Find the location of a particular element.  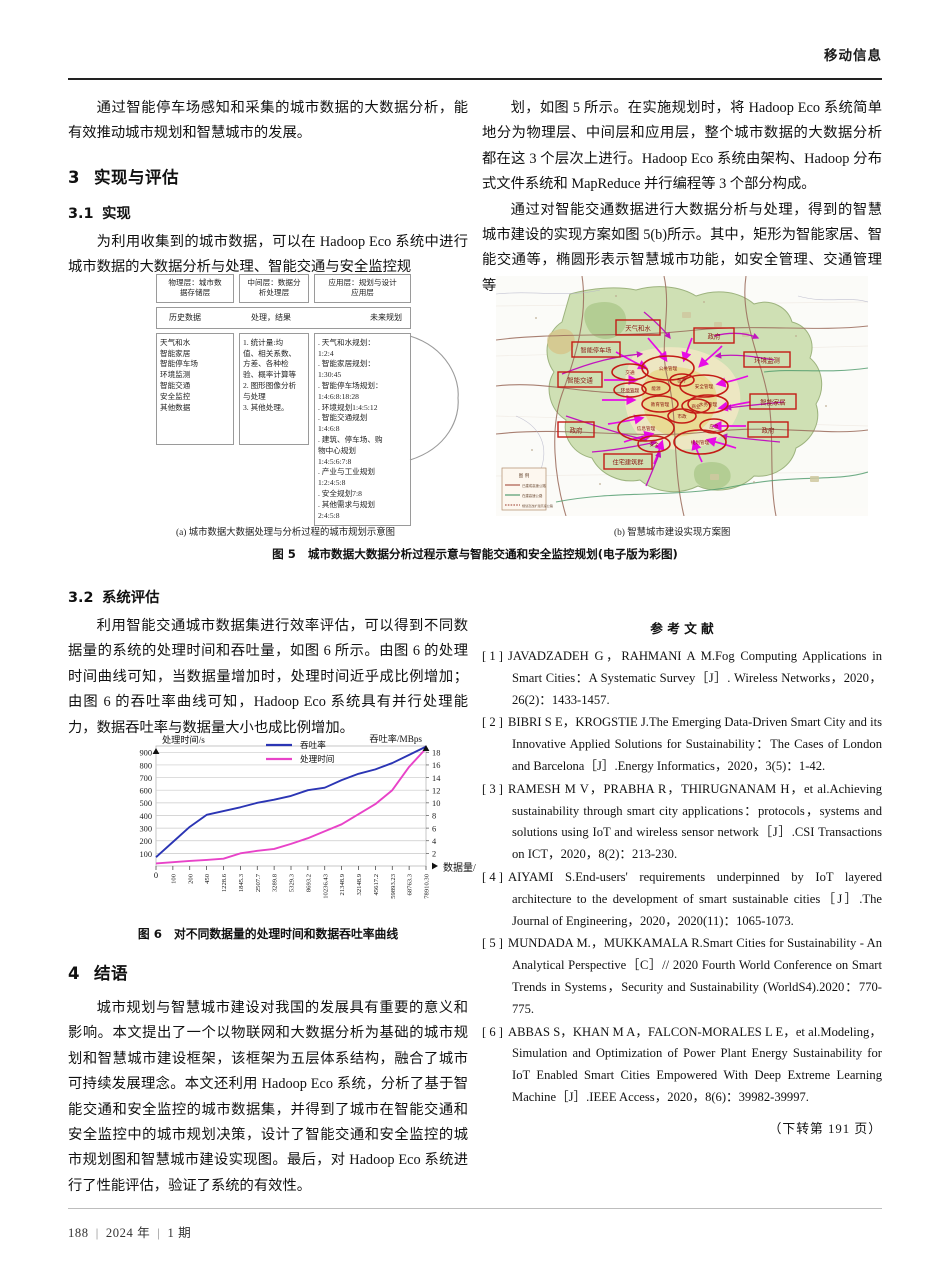

heading-31-title: 实现 is located at coordinates (116, 213).